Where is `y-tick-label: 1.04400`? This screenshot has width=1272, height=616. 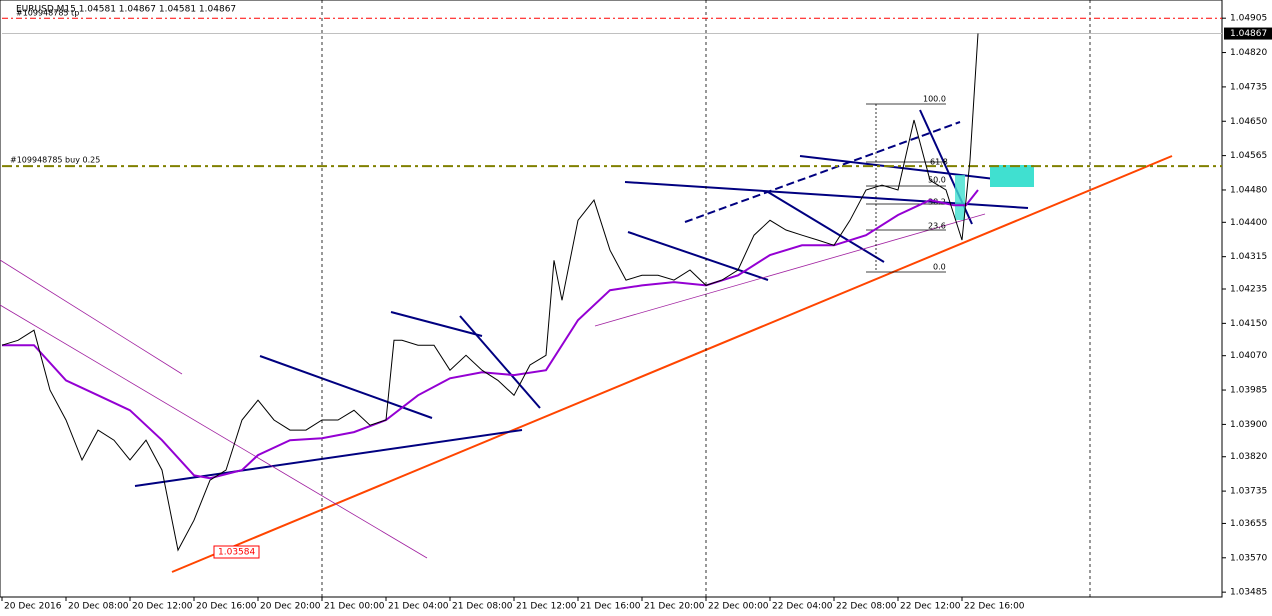
y-tick-label: 1.04400 is located at coordinates (1248, 223).